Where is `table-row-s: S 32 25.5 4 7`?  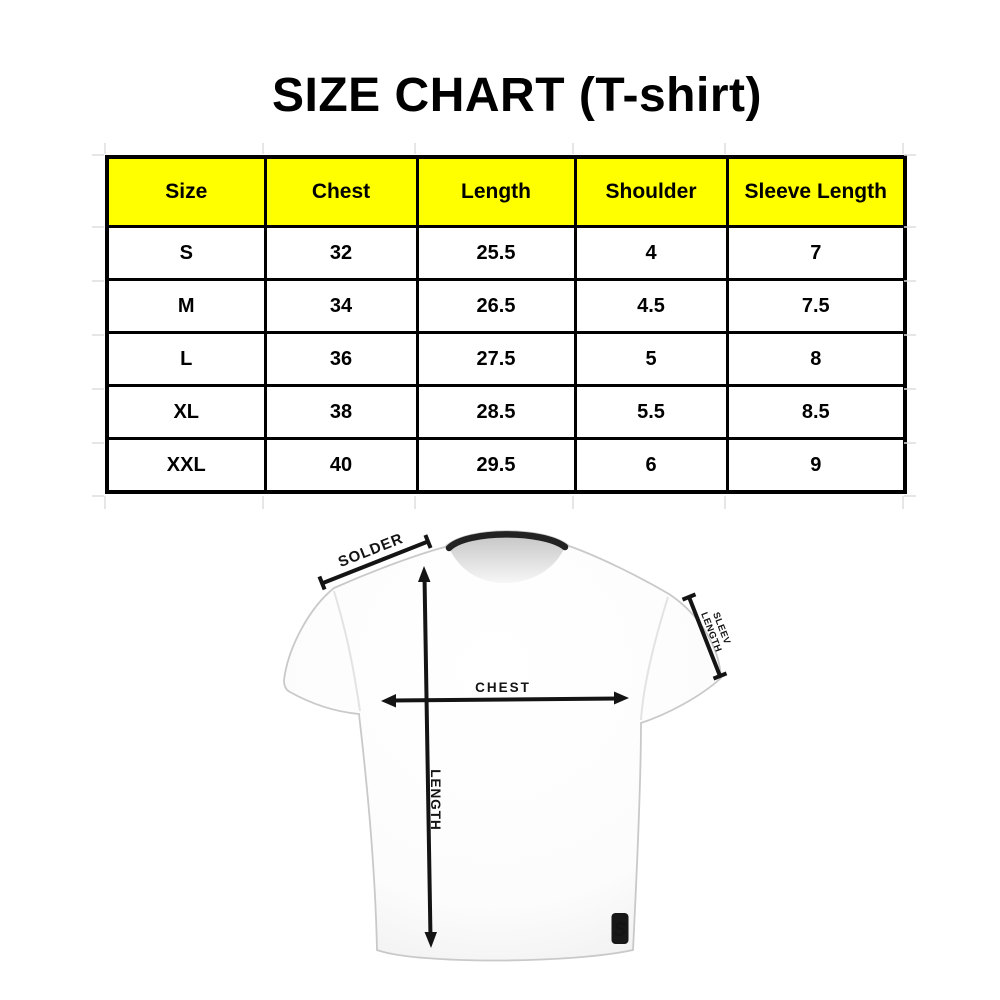
table-row-s: S 32 25.5 4 7 is located at coordinates (506, 253).